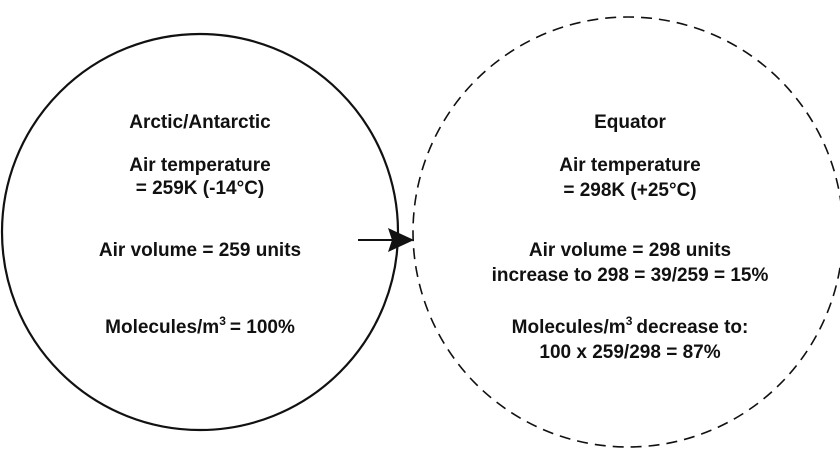 Image resolution: width=840 pixels, height=469 pixels. What do you see at coordinates (630, 250) in the screenshot?
I see `right-volume: Air volume = 298 units` at bounding box center [630, 250].